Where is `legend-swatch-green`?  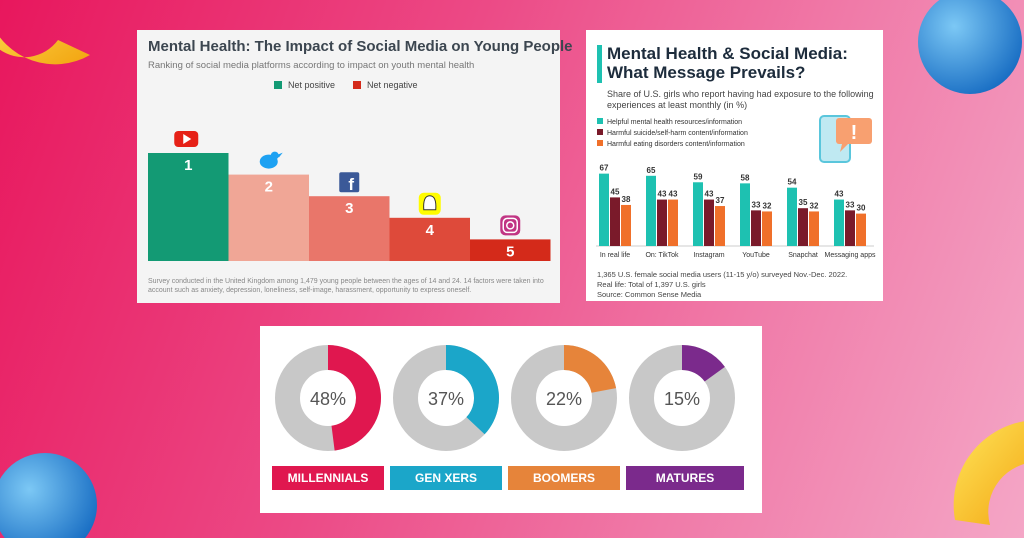
legend-swatch-green is located at coordinates (278, 85).